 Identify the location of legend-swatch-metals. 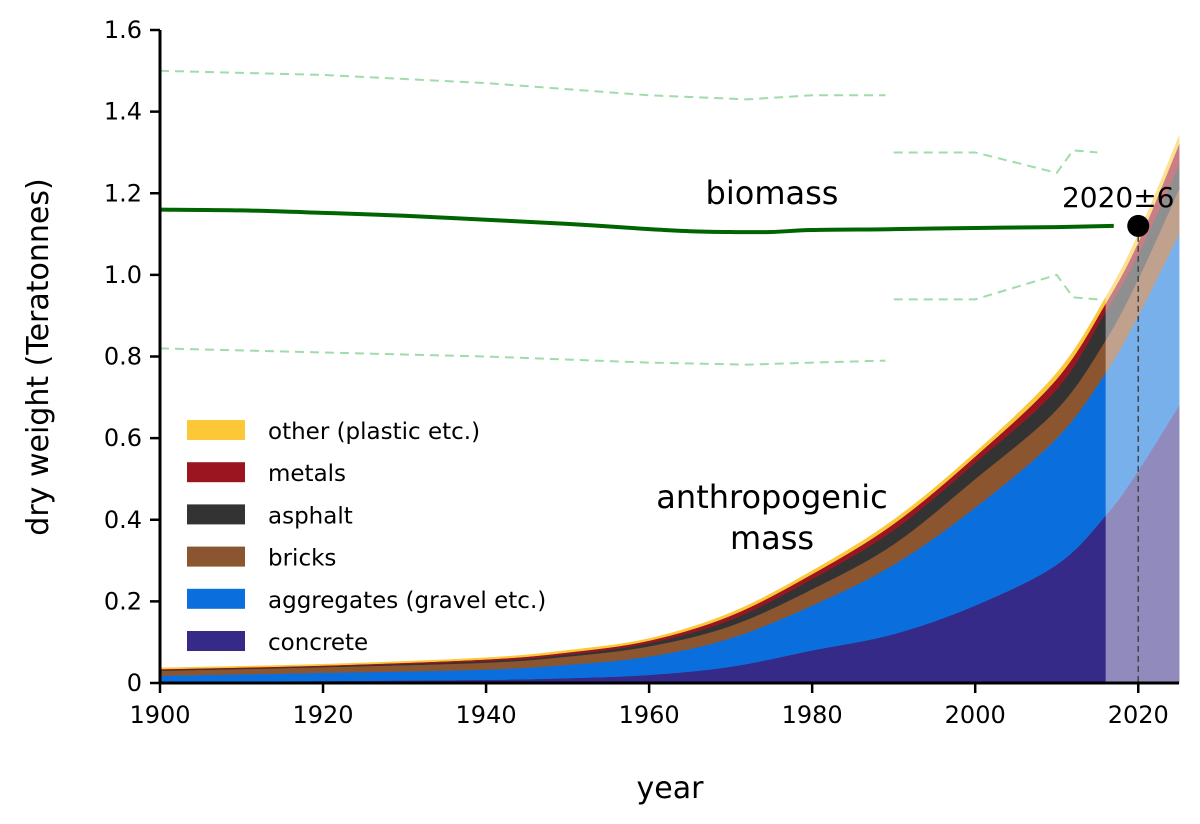
(216, 472).